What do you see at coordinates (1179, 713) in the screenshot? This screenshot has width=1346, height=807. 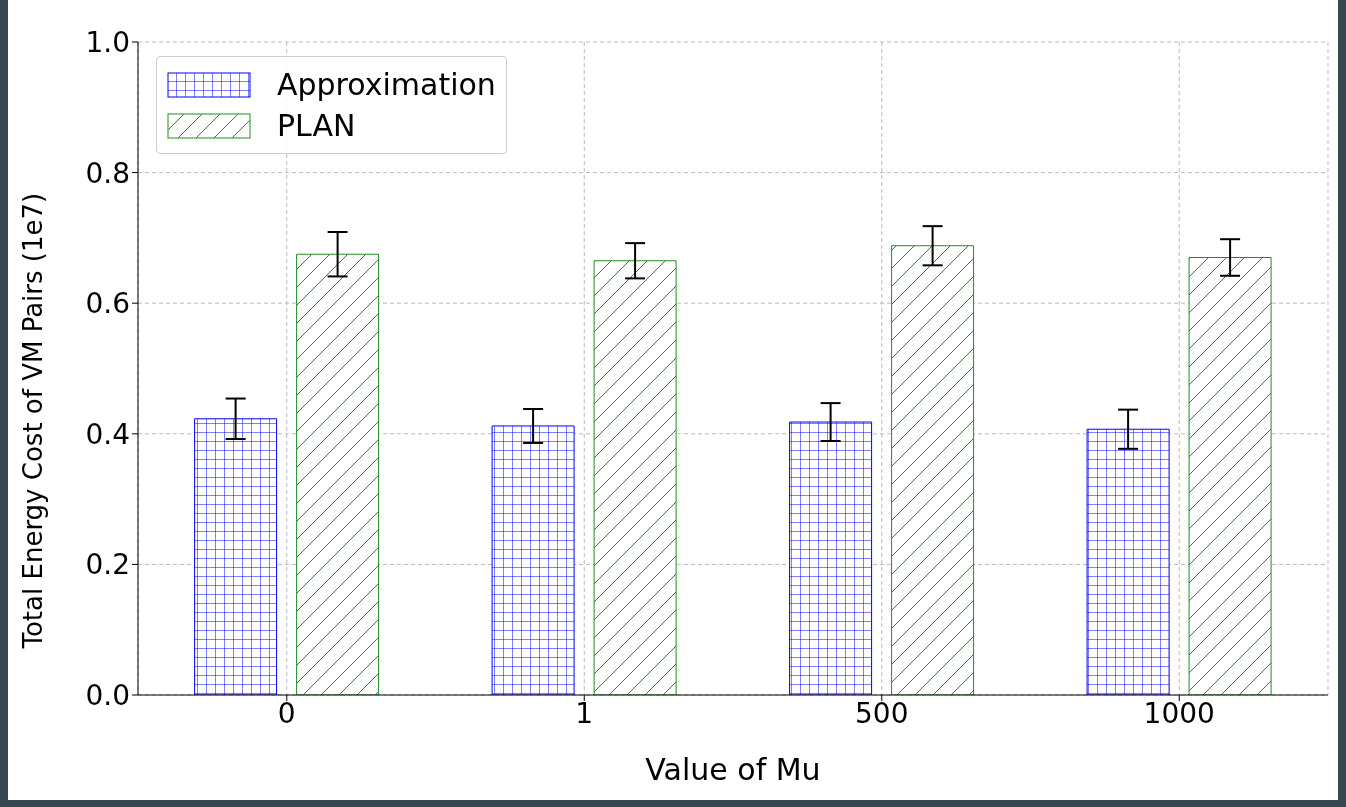 I see `x-tick-label: 1000` at bounding box center [1179, 713].